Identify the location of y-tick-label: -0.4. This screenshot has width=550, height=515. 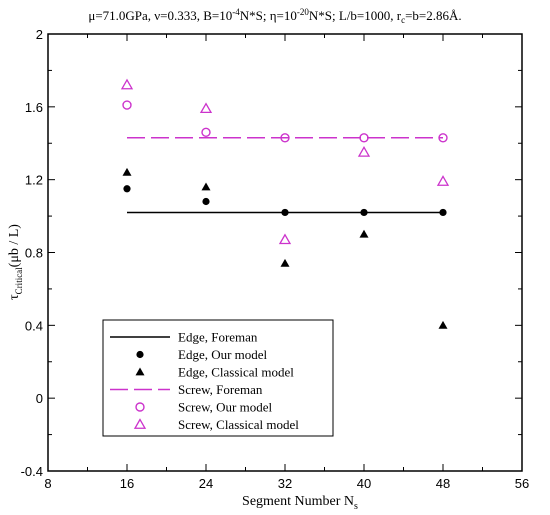
(32, 471).